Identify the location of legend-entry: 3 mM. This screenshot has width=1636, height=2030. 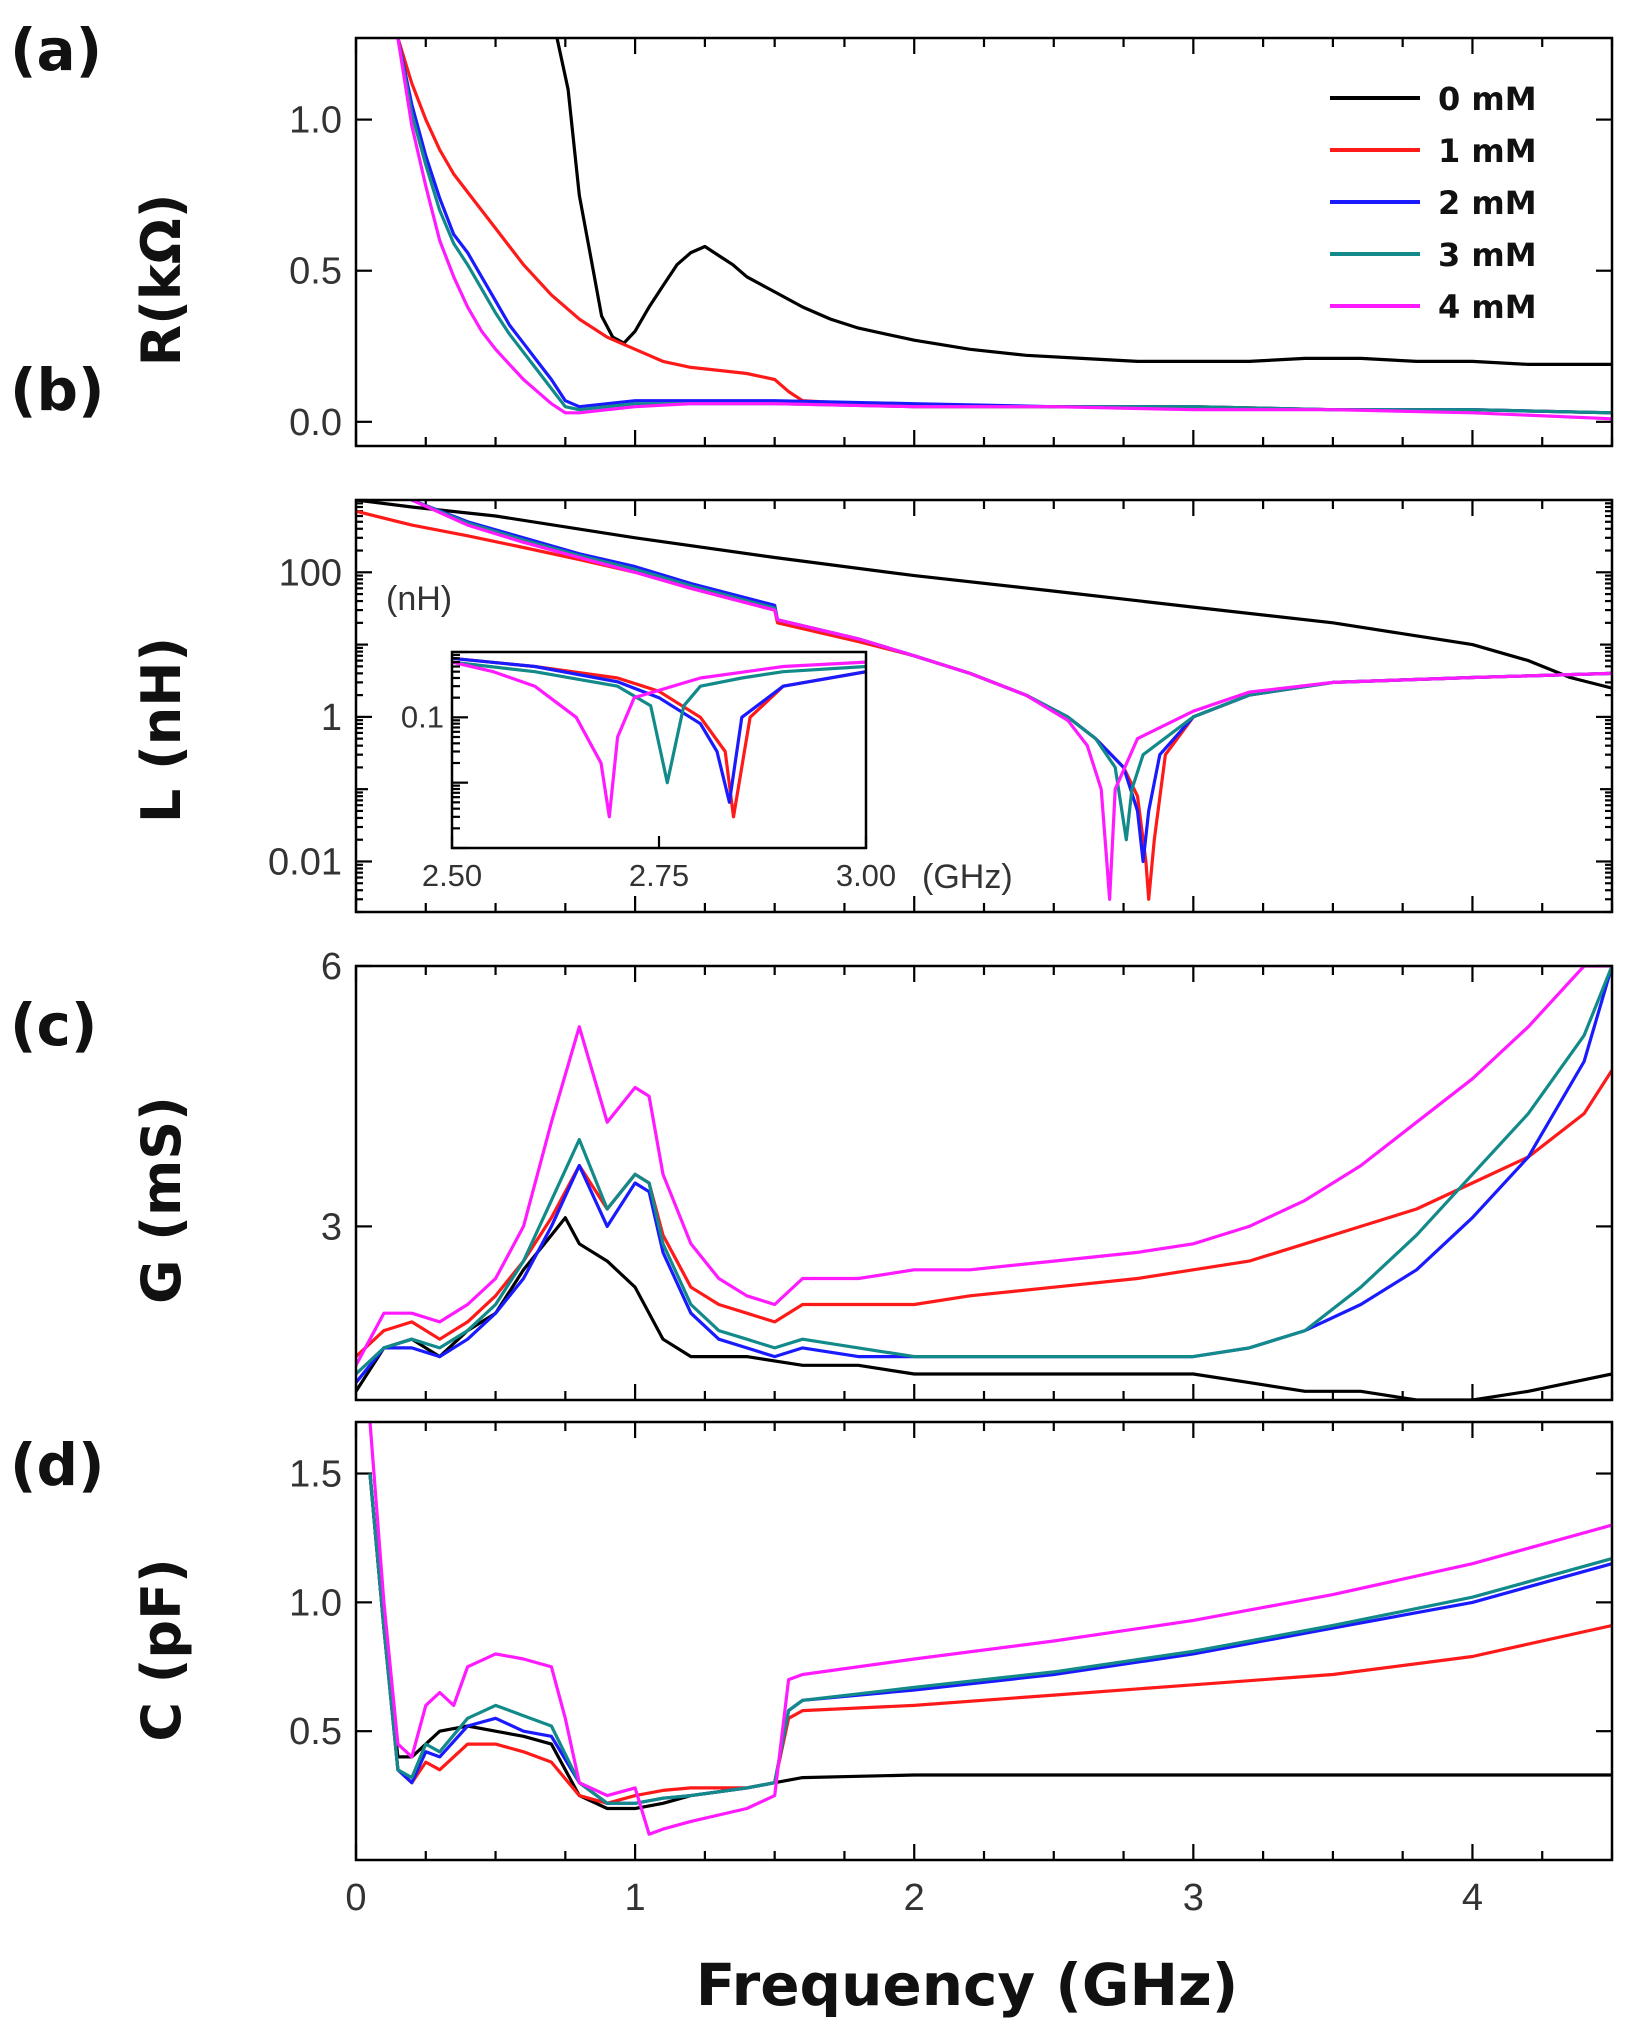
(1487, 255).